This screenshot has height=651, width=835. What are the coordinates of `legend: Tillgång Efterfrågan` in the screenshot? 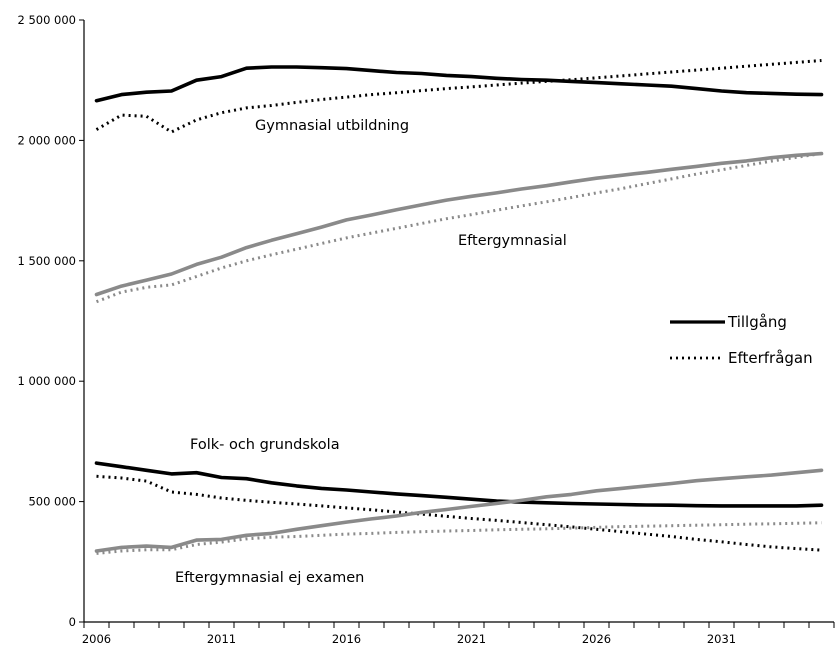 It's located at (741, 340).